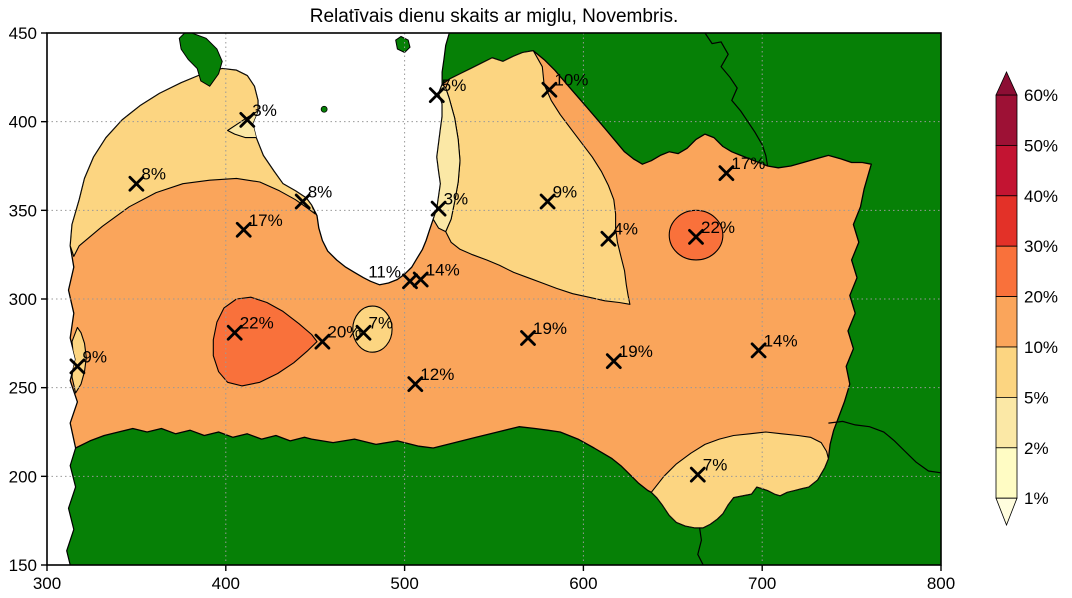  Describe the element at coordinates (226, 583) in the screenshot. I see `x-tick-label: 400` at that location.